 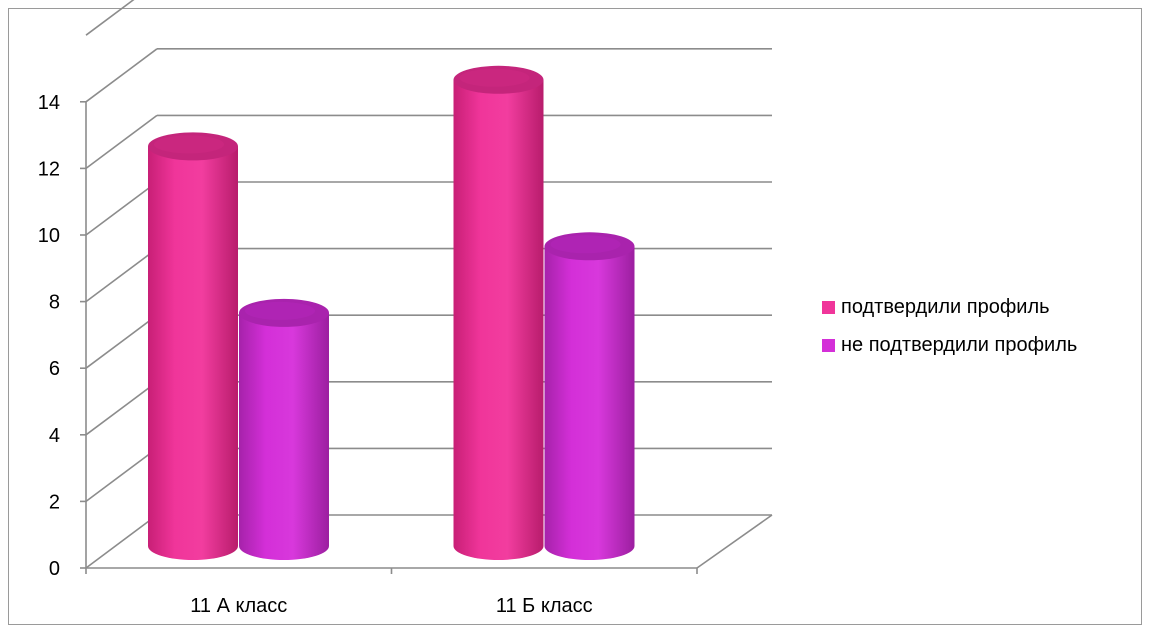 I want to click on y-tick-label: 2, so click(x=54, y=502).